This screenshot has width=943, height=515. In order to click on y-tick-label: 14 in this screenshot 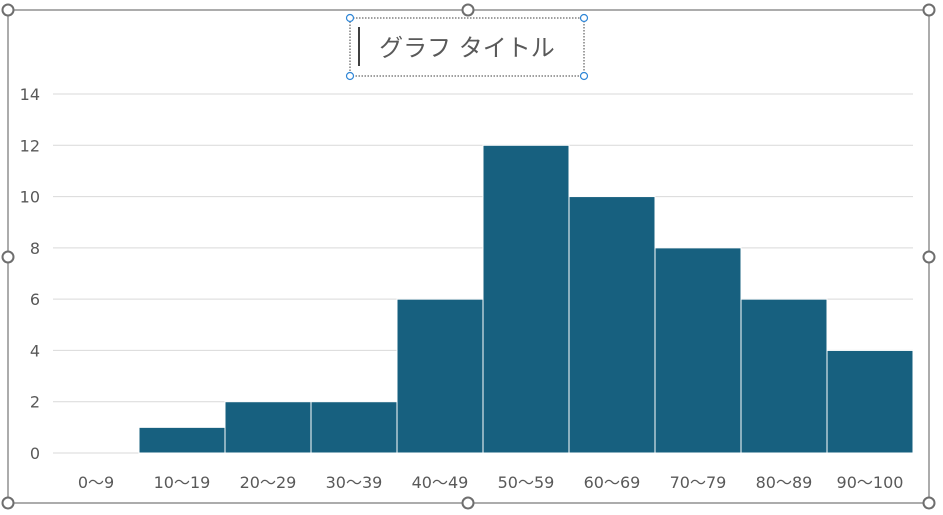, I will do `click(30, 94)`.